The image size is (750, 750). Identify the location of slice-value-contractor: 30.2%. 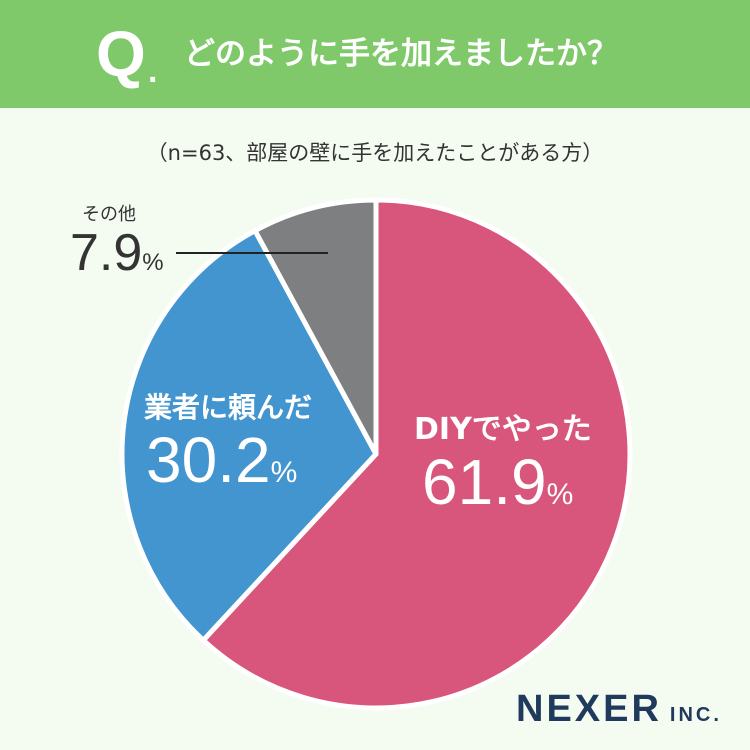
(221, 460).